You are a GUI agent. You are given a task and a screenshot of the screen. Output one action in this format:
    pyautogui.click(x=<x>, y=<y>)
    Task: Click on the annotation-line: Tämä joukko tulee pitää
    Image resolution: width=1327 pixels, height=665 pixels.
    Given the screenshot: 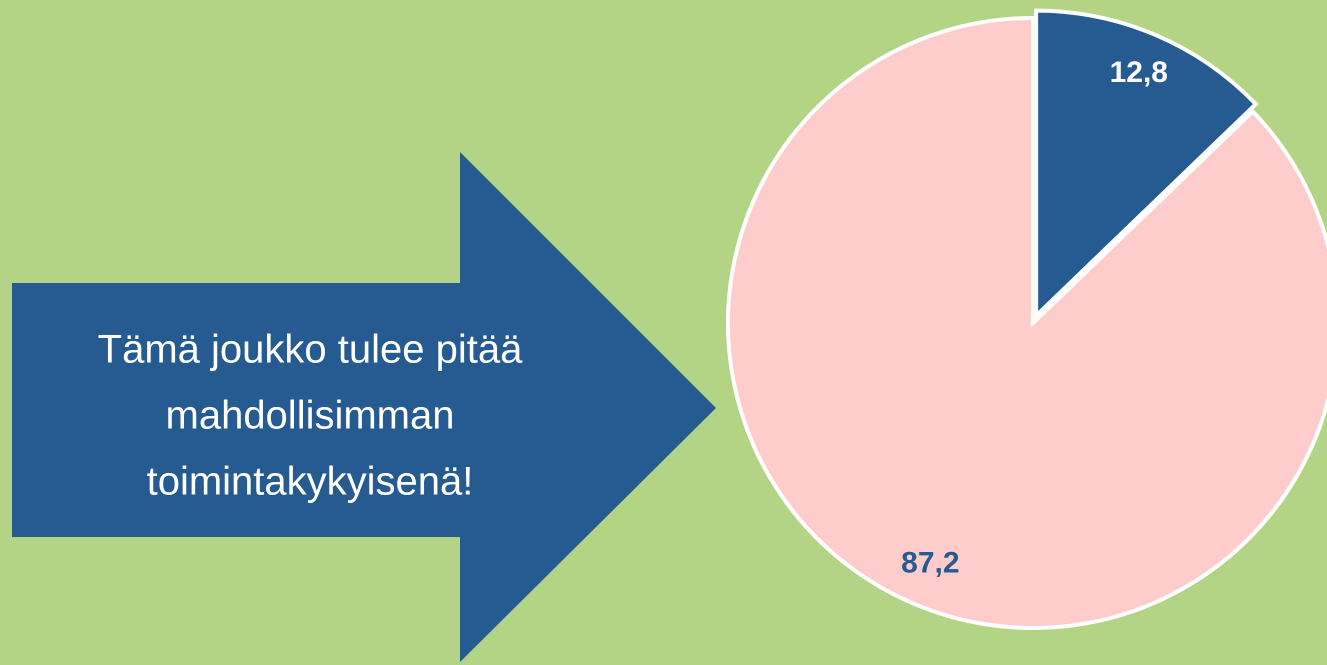 What is the action you would take?
    pyautogui.click(x=310, y=350)
    